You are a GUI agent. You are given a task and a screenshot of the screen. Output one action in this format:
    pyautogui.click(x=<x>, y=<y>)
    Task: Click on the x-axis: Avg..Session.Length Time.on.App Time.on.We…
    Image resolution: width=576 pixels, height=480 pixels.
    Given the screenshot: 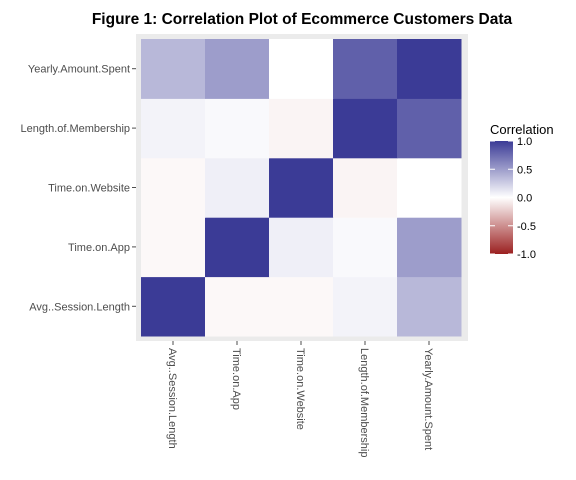 What is the action you would take?
    pyautogui.click(x=300, y=399)
    